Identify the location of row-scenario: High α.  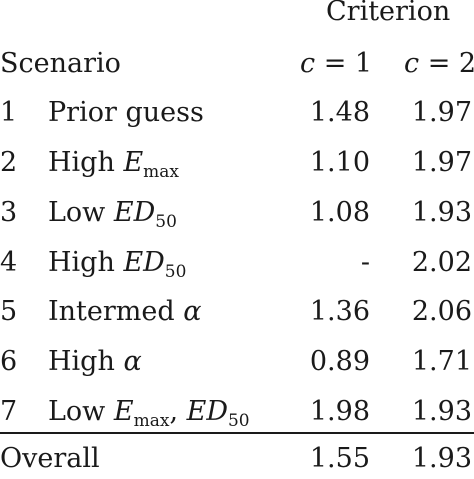
(95, 361).